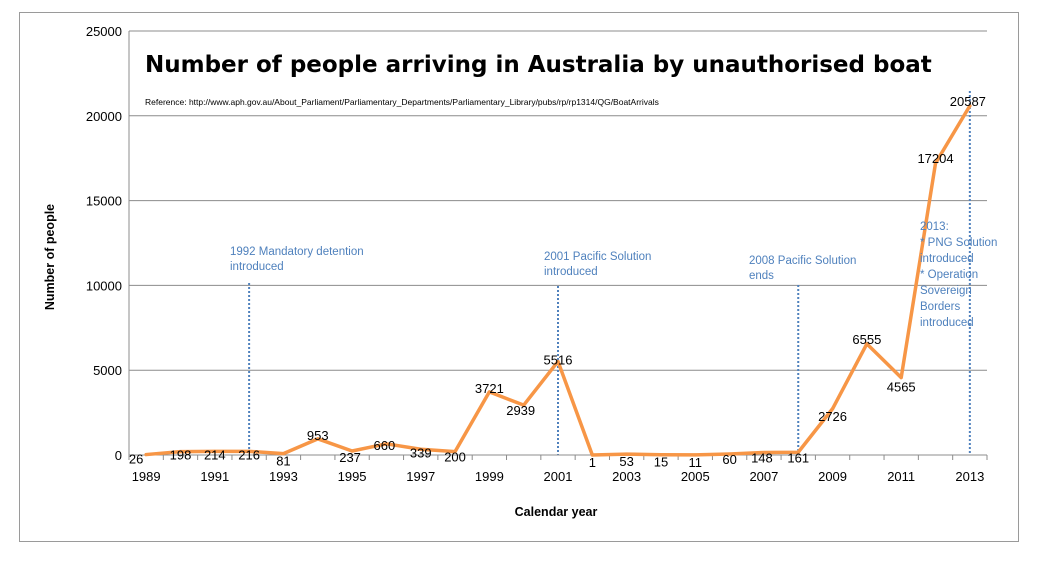  Describe the element at coordinates (763, 476) in the screenshot. I see `x-tick-label: 2007` at that location.